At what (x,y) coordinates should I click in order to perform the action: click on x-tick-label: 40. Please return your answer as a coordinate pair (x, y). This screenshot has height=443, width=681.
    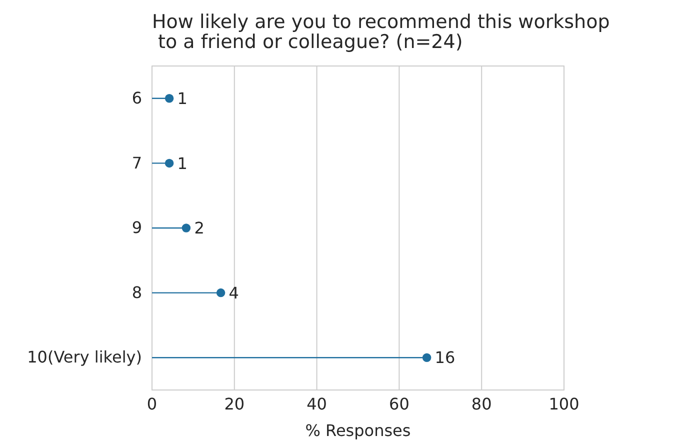
    Looking at the image, I should click on (316, 404).